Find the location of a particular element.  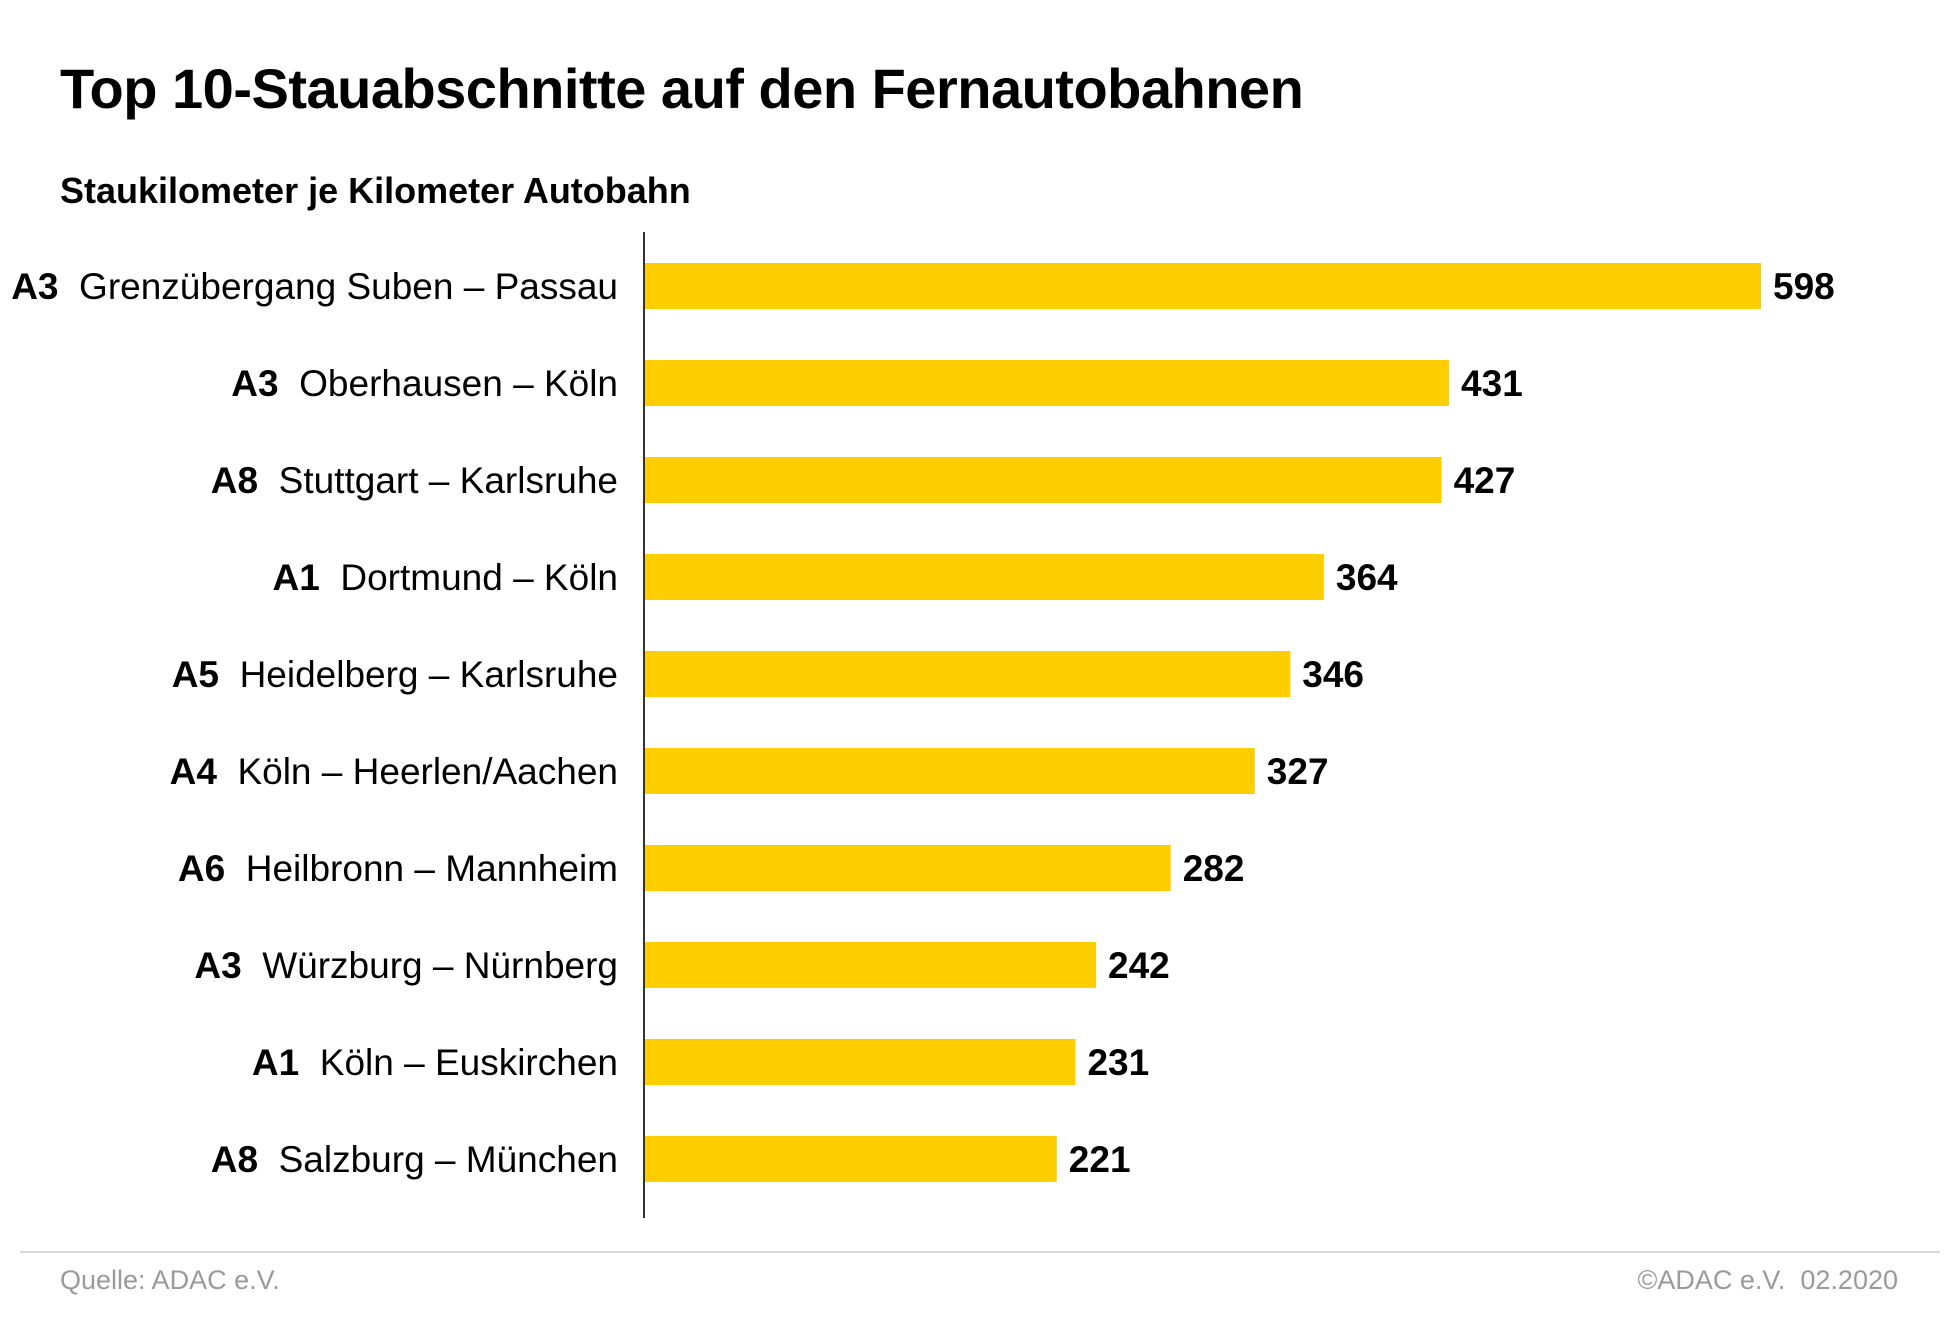

data-label: 431 is located at coordinates (1492, 383).